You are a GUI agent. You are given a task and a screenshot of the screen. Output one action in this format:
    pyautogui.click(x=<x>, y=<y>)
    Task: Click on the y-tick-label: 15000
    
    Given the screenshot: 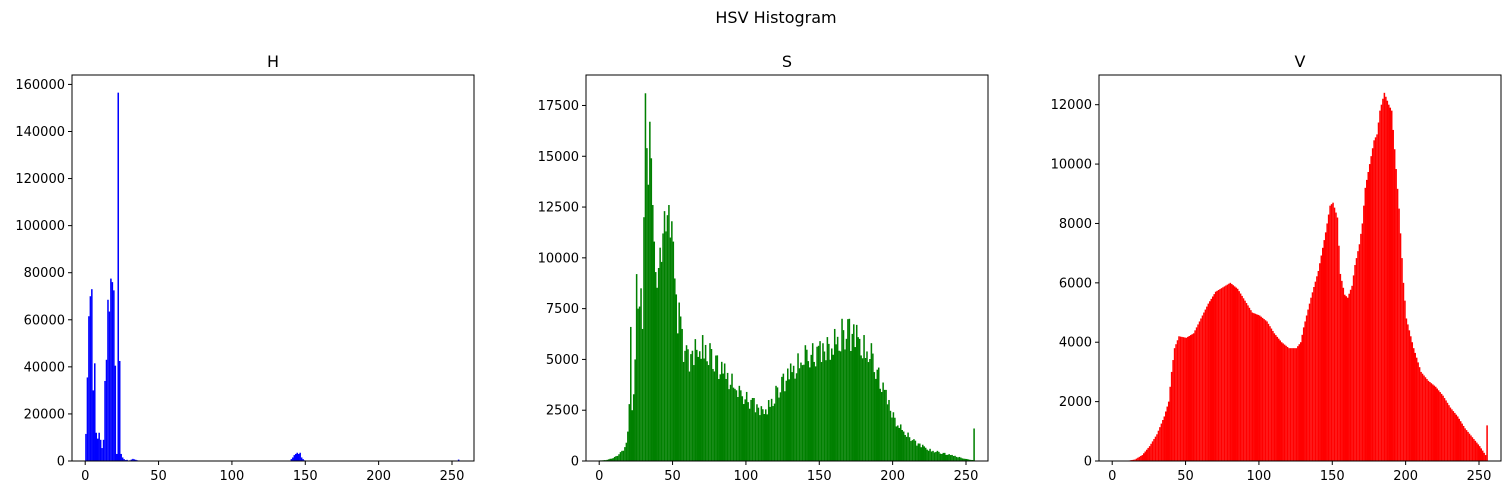 What is the action you would take?
    pyautogui.click(x=558, y=157)
    